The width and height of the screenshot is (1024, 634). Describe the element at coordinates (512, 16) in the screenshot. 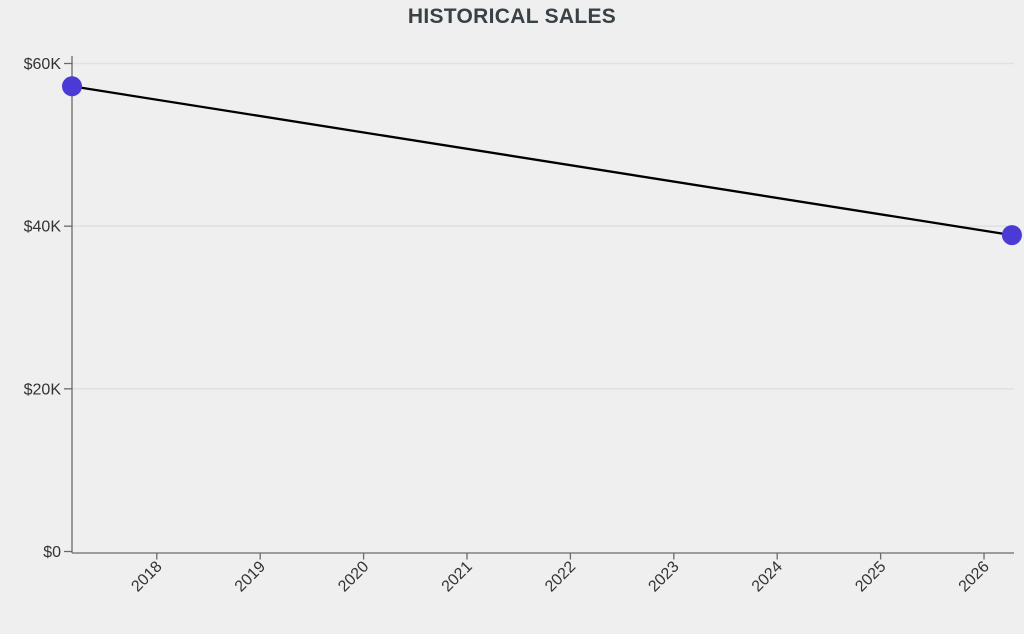

I see `chart-title: HISTORICAL SALES` at that location.